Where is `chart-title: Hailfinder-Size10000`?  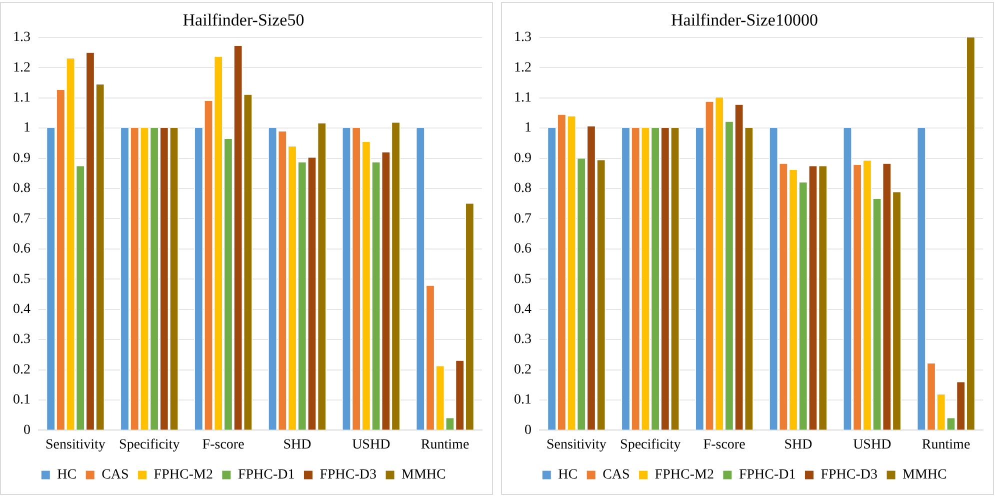 chart-title: Hailfinder-Size10000 is located at coordinates (744, 20).